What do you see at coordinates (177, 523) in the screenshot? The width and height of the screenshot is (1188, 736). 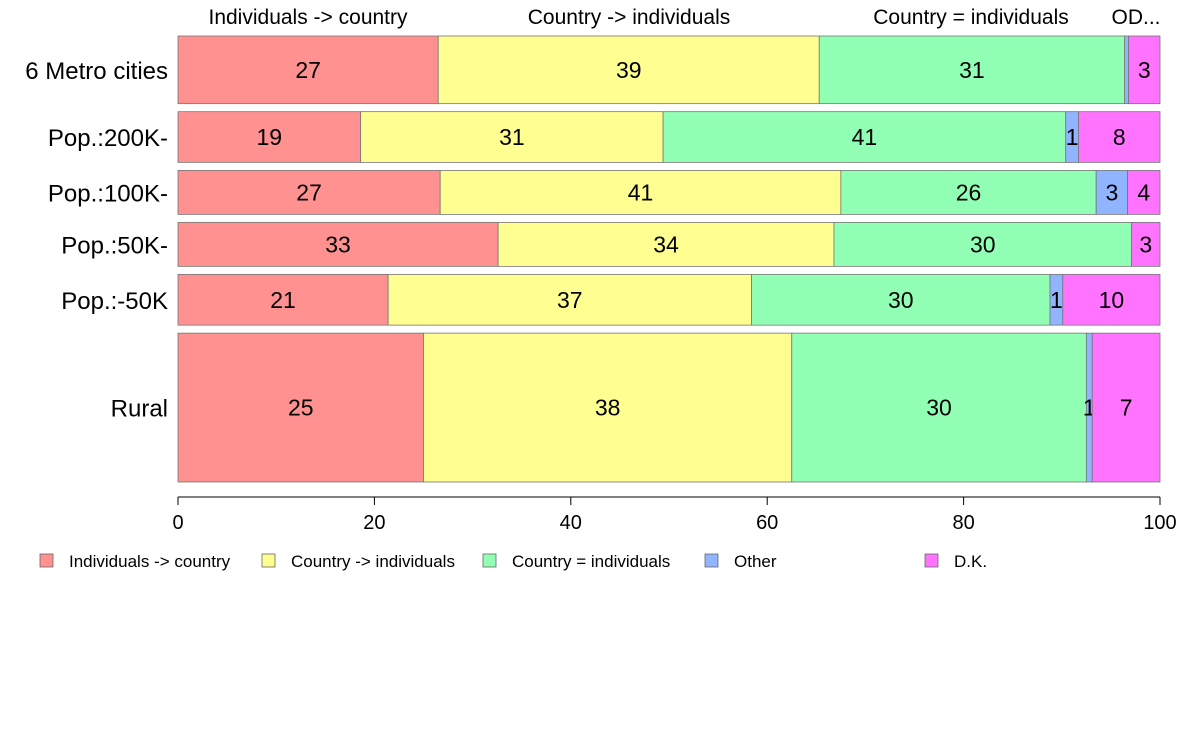 I see `x-tick-label: 0` at bounding box center [177, 523].